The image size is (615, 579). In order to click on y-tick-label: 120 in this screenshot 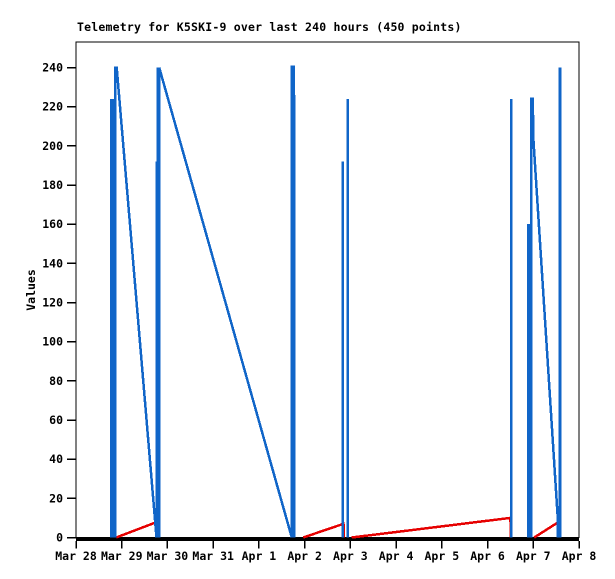, I will do `click(52, 303)`.